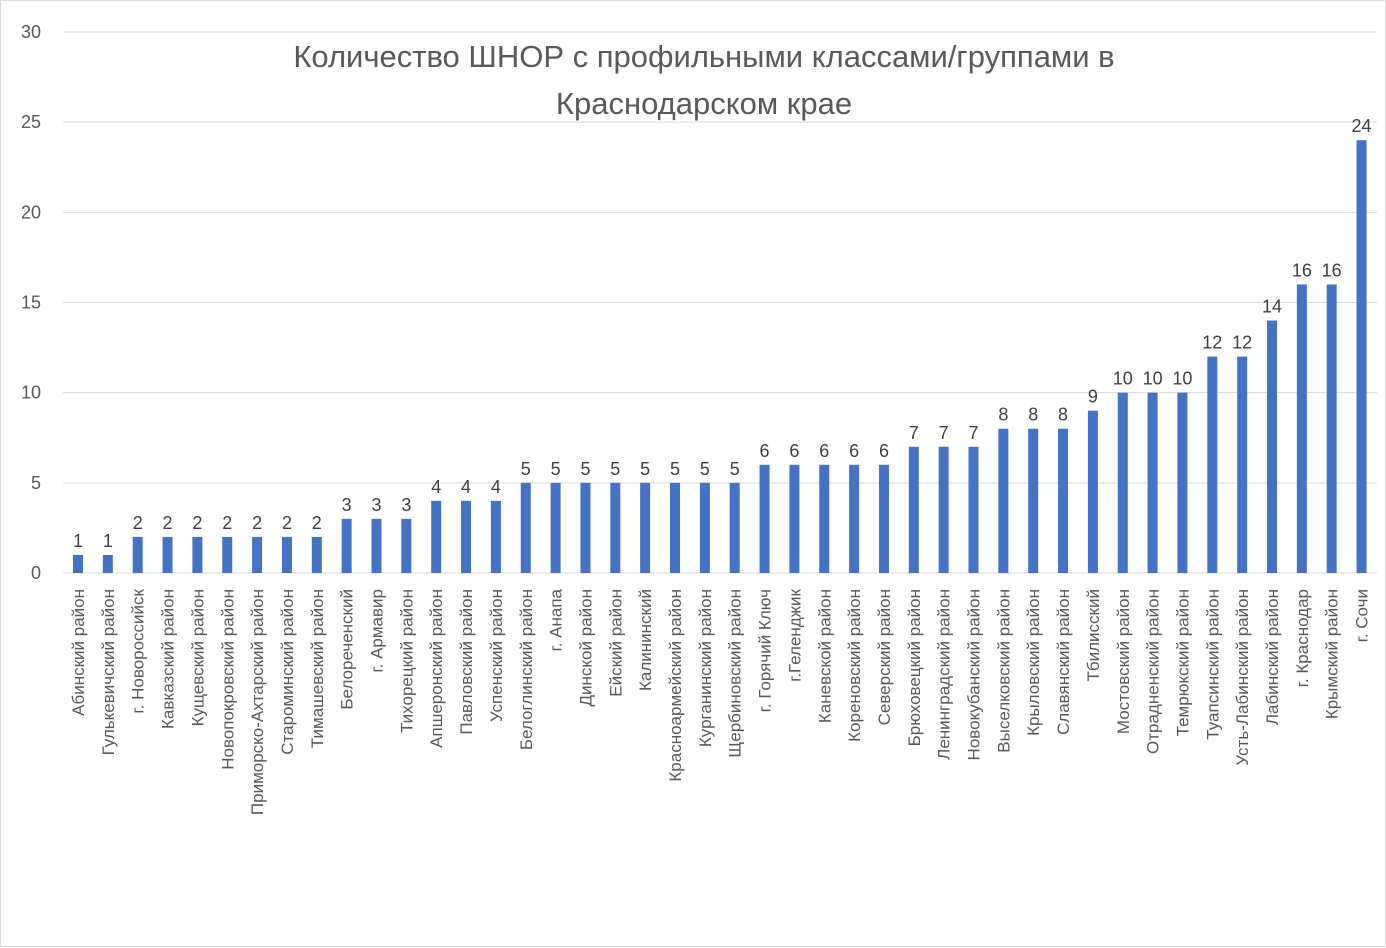 The image size is (1386, 948). I want to click on y-tick-label: 20, so click(31, 212).